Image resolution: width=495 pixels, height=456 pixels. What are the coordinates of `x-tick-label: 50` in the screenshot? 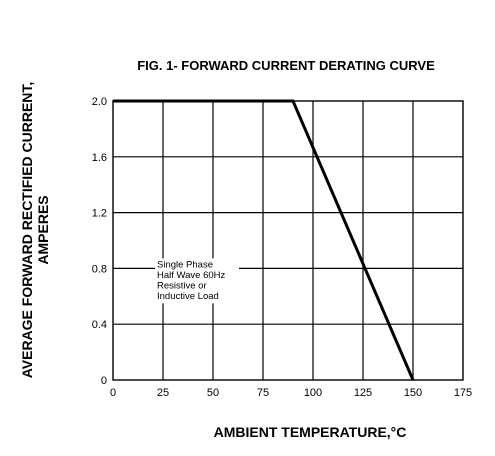 It's located at (213, 393).